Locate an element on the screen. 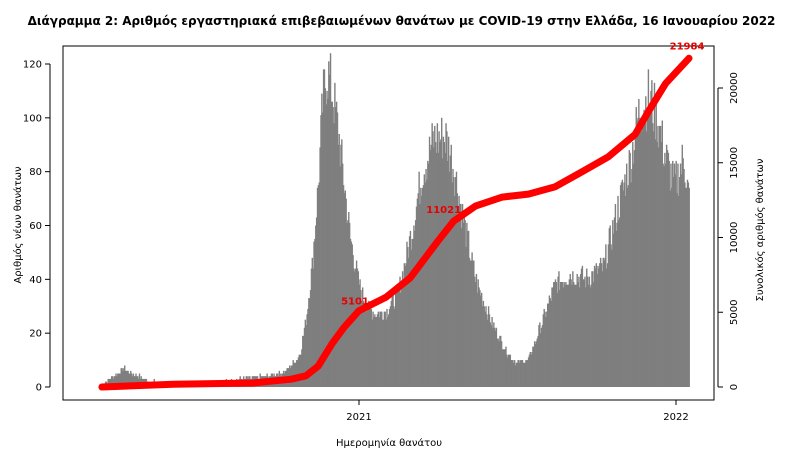  left-tick-label: 20 is located at coordinates (35, 334).